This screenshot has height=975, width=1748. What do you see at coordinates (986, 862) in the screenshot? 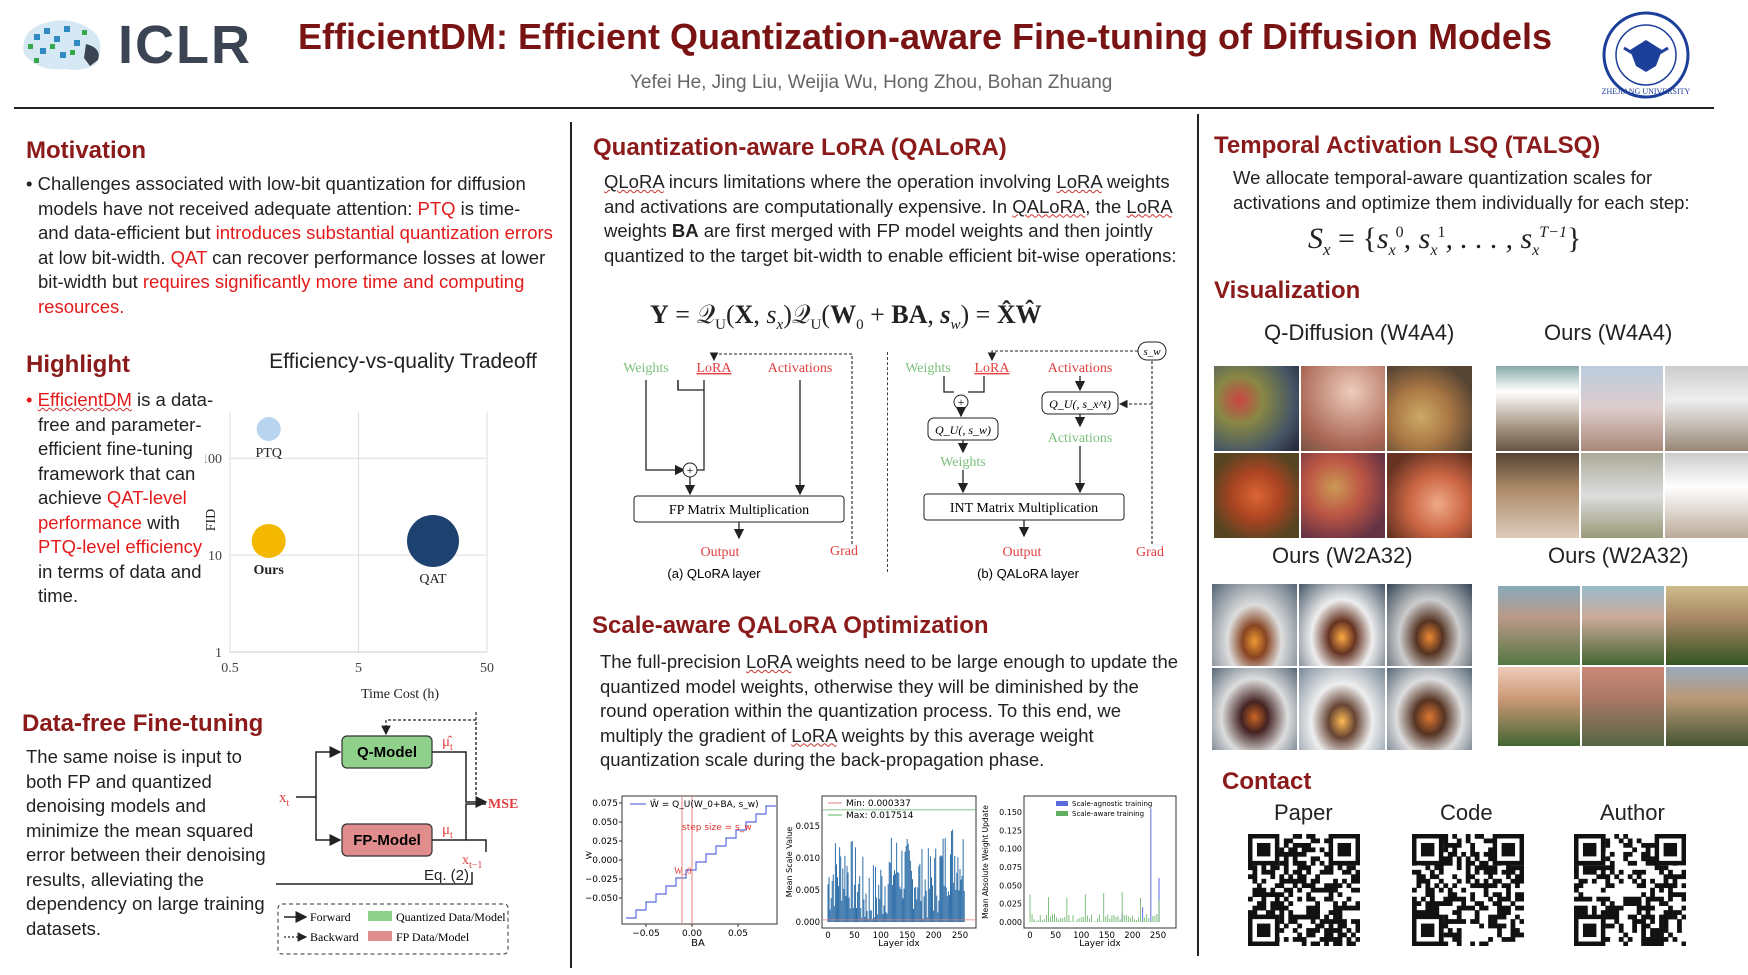
I see `plot3-ylabel: Mean Absolute Weight Update` at bounding box center [986, 862].